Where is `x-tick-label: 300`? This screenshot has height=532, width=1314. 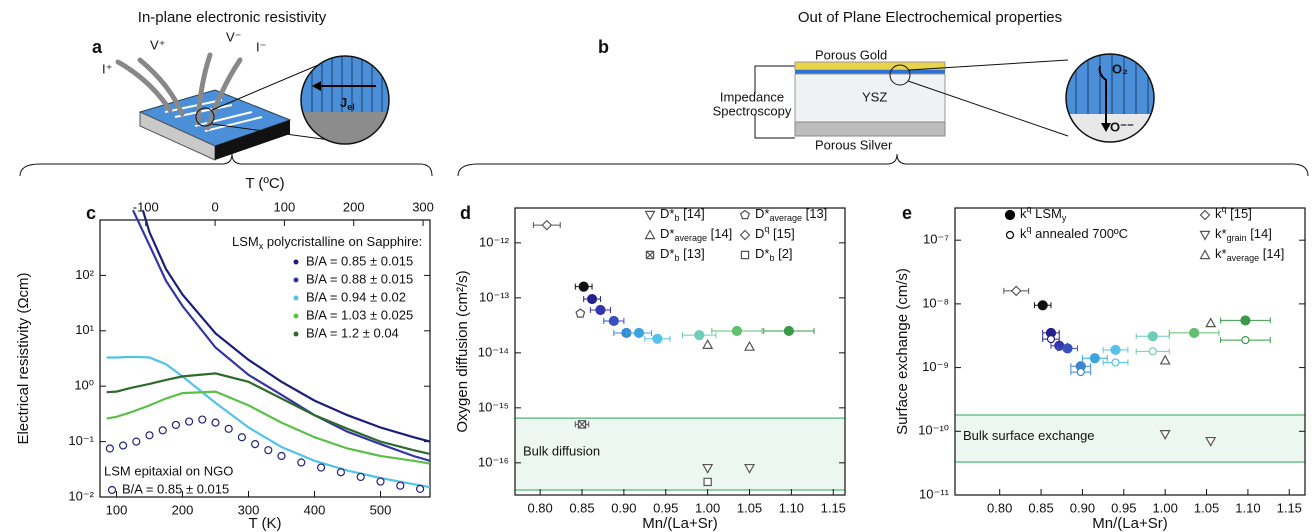 x-tick-label: 300 is located at coordinates (249, 509).